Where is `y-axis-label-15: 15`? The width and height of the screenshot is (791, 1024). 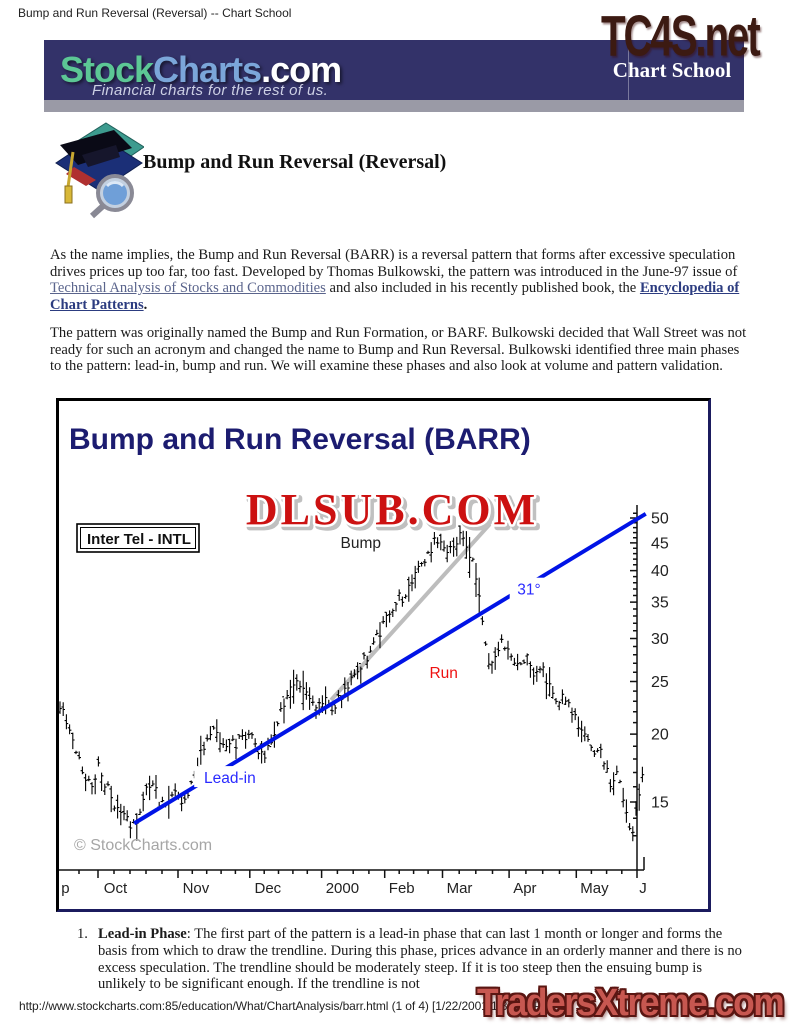 y-axis-label-15: 15 is located at coordinates (660, 803).